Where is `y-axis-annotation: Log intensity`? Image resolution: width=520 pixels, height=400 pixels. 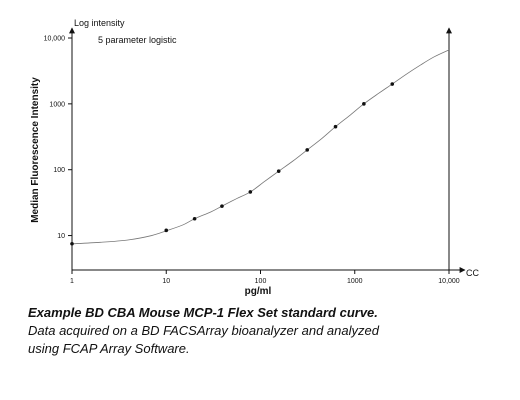 y-axis-annotation: Log intensity is located at coordinates (99, 23).